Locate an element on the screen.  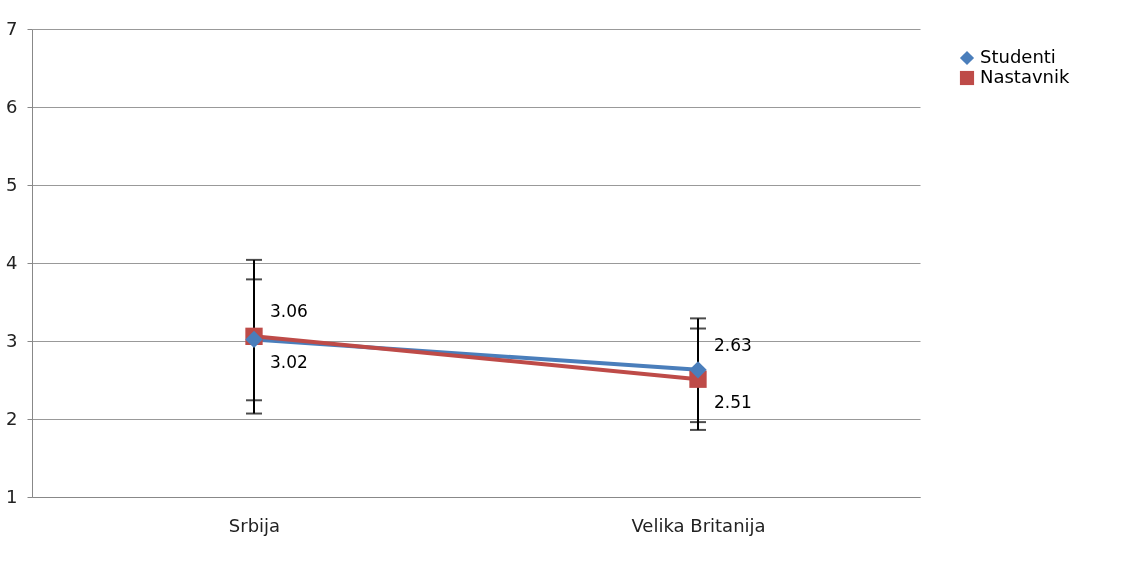
y-tick-label: 2 is located at coordinates (12, 418).